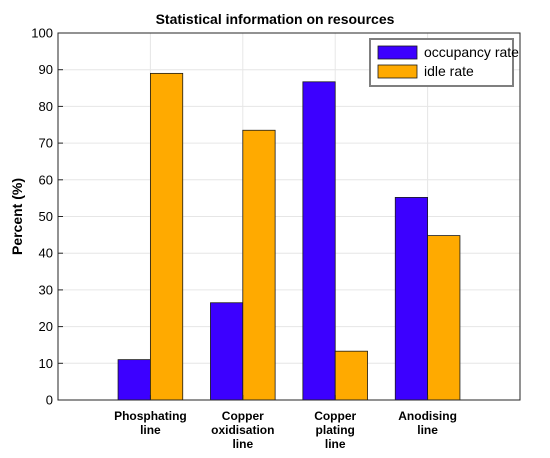 The width and height of the screenshot is (550, 458). I want to click on y-tick-label: 50, so click(46, 216).